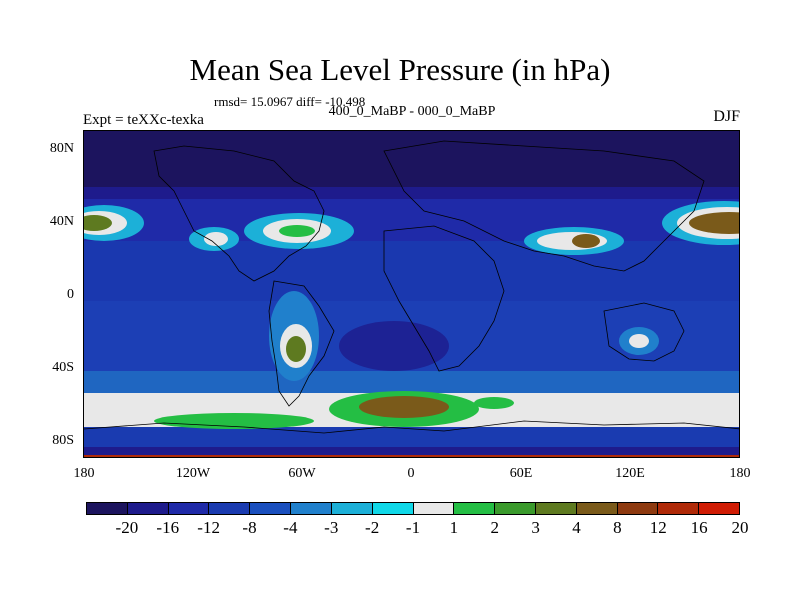  Describe the element at coordinates (411, 473) in the screenshot. I see `lon-tick-0: 0` at that location.